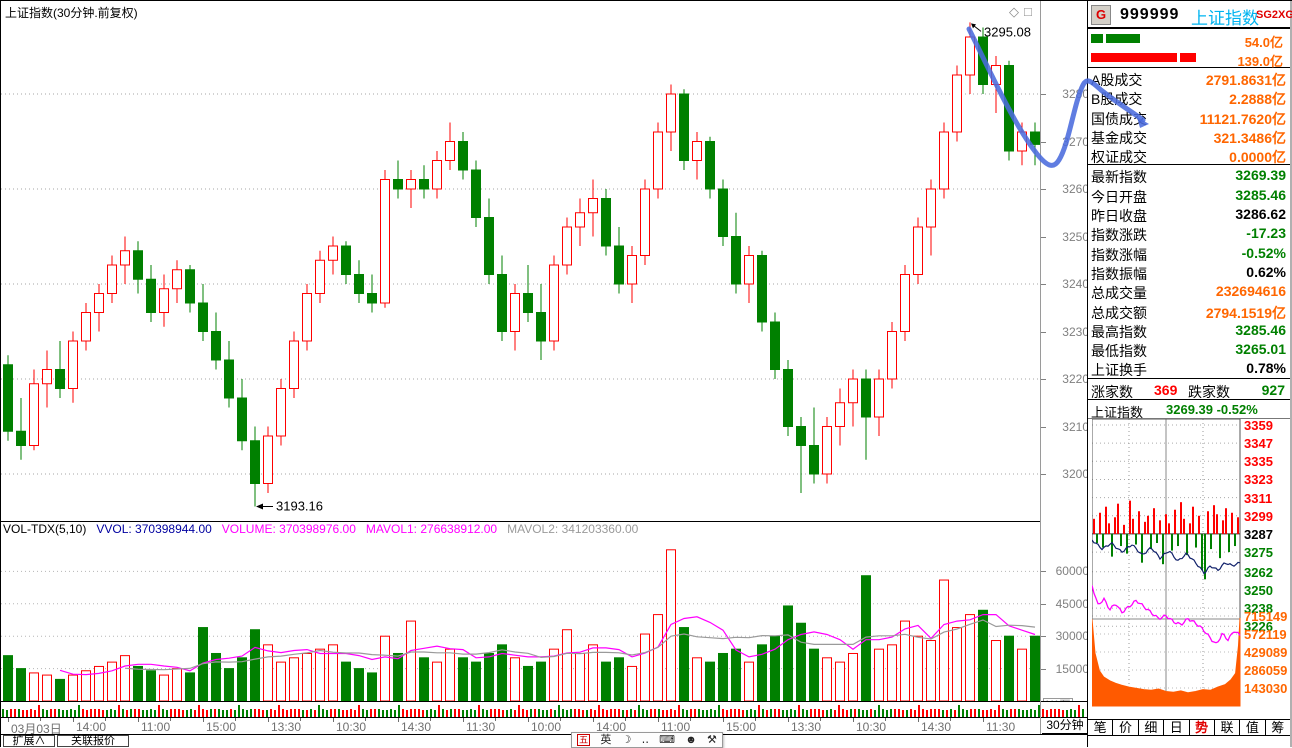 The image size is (1292, 748). I want to click on quote-row: 基金成交 321.3486亿, so click(1189, 136).